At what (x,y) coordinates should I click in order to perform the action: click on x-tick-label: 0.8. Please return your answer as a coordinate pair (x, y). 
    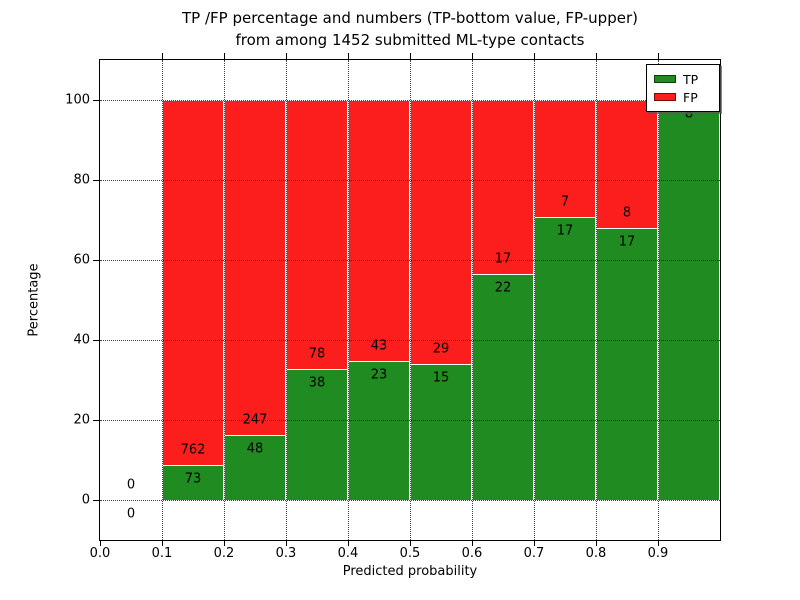
    Looking at the image, I should click on (596, 553).